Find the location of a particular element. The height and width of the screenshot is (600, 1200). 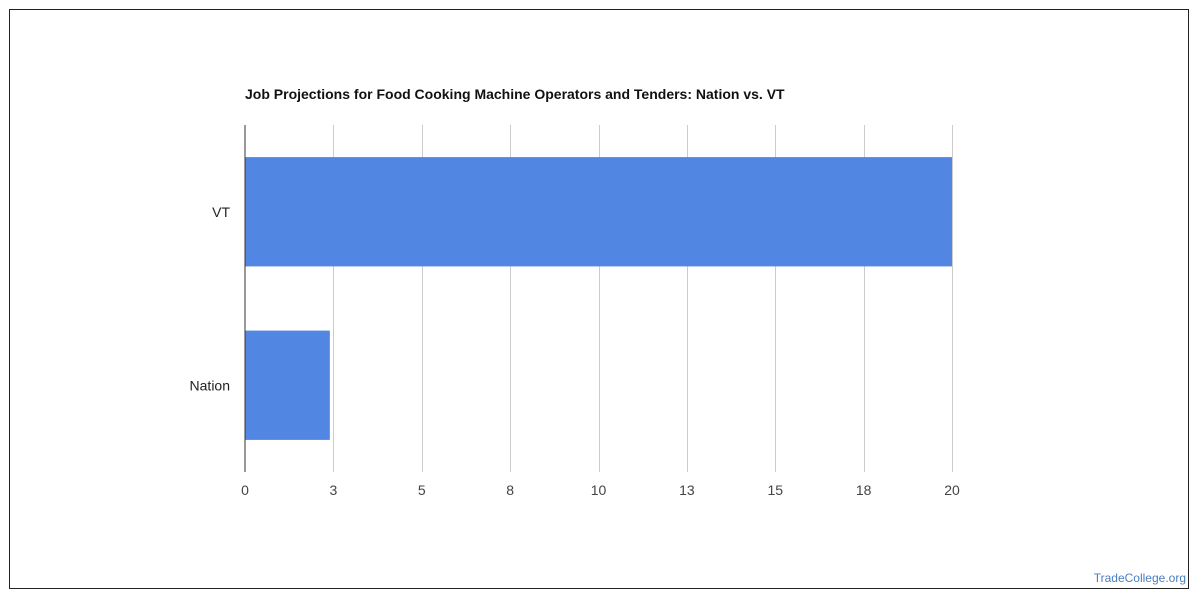

category-label: Nation is located at coordinates (210, 385).